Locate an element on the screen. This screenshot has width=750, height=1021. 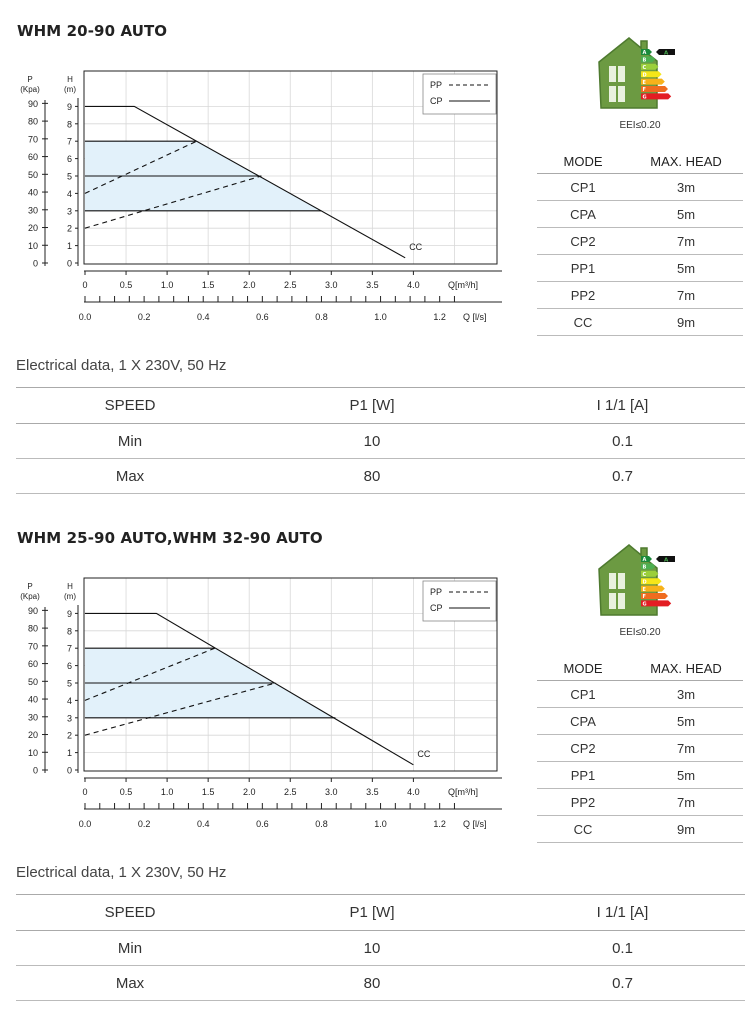
speed-header: SPEED is located at coordinates (130, 405).